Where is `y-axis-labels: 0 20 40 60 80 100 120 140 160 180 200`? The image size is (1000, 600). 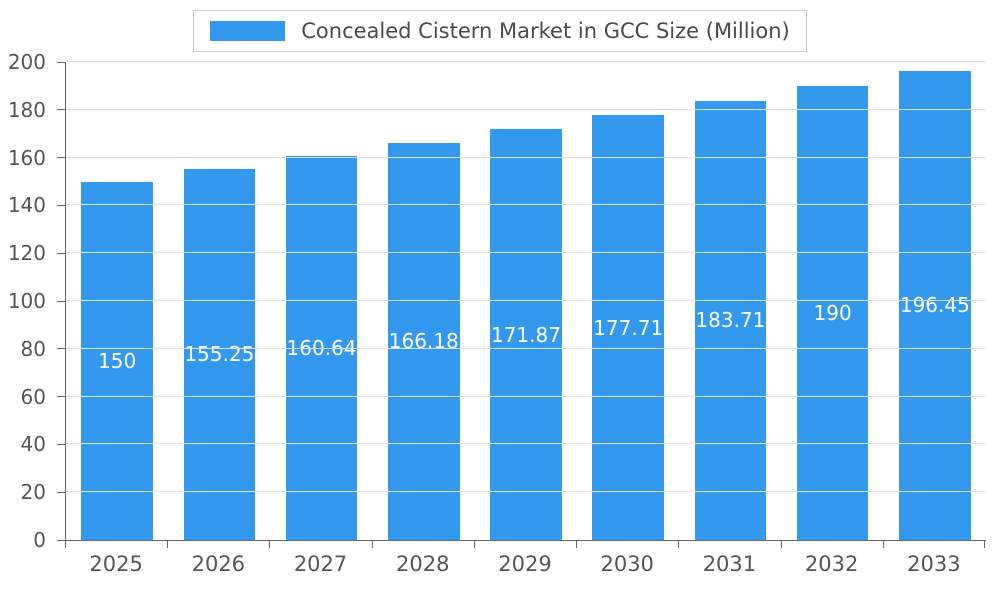
y-axis-labels: 0 20 40 60 80 100 120 140 160 180 200 is located at coordinates (28, 301).